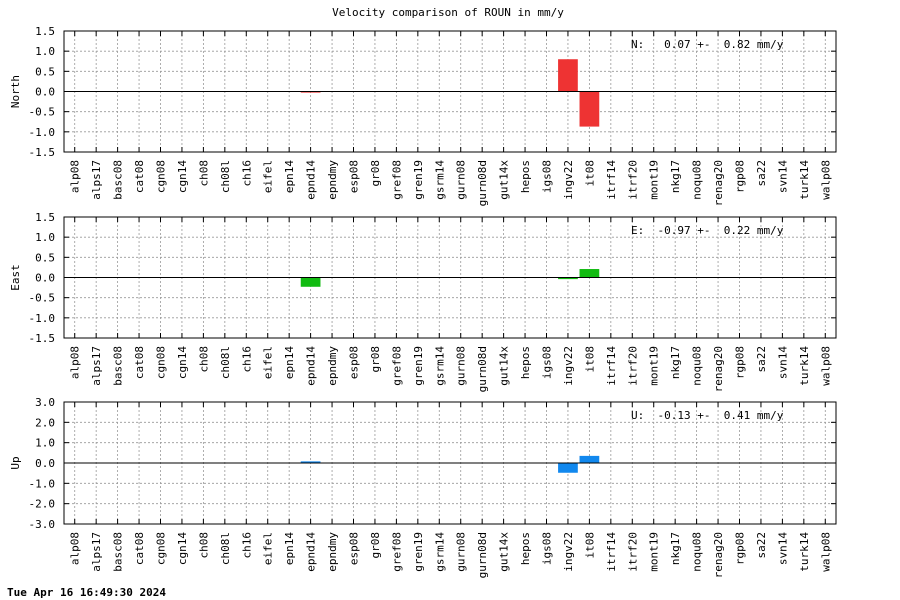  Describe the element at coordinates (448, 12) in the screenshot. I see `chart-title: Velocity comparison of ROUN in mm/y` at that location.